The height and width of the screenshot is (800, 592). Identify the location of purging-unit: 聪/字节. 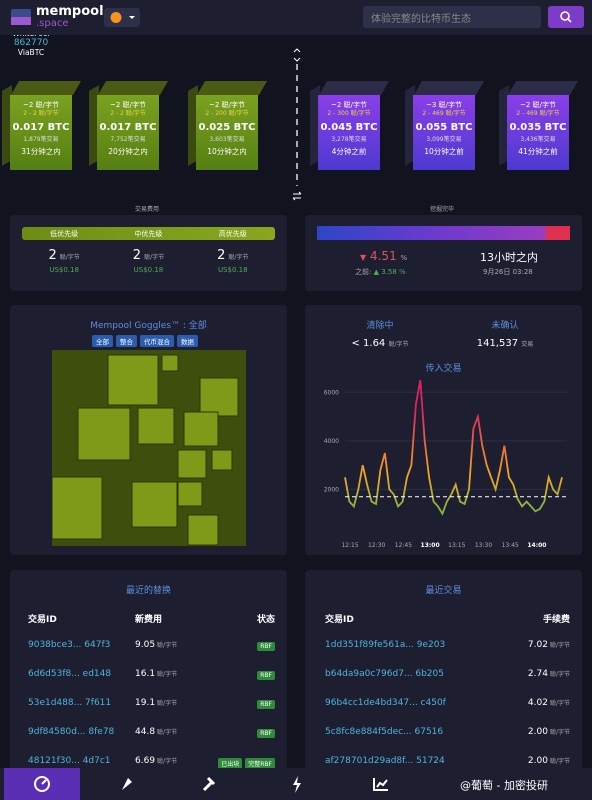
(398, 344).